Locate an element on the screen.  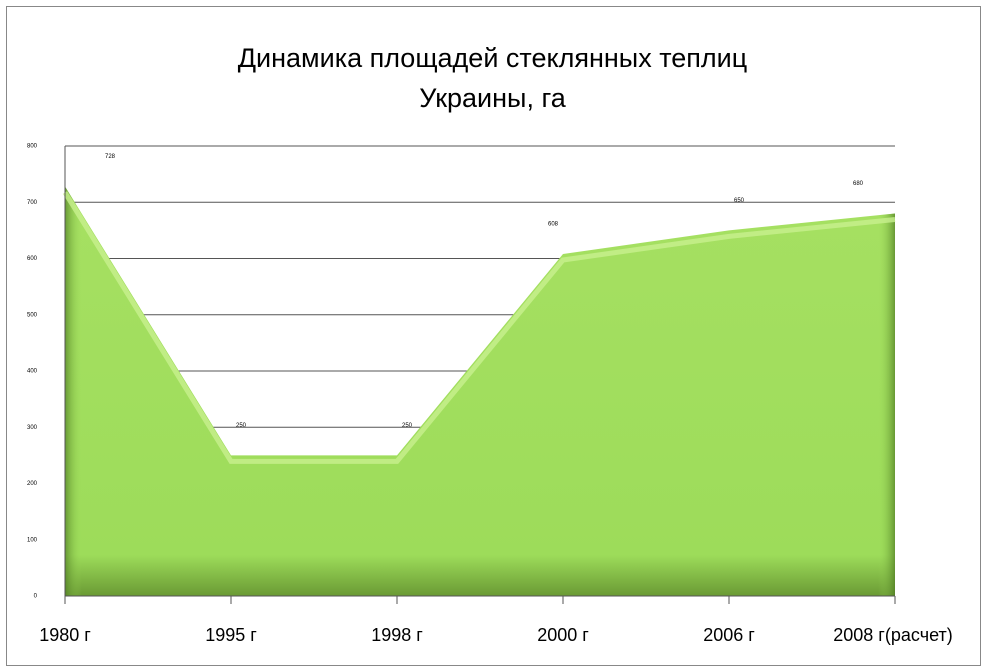
y-tick-label: 300 is located at coordinates (32, 428).